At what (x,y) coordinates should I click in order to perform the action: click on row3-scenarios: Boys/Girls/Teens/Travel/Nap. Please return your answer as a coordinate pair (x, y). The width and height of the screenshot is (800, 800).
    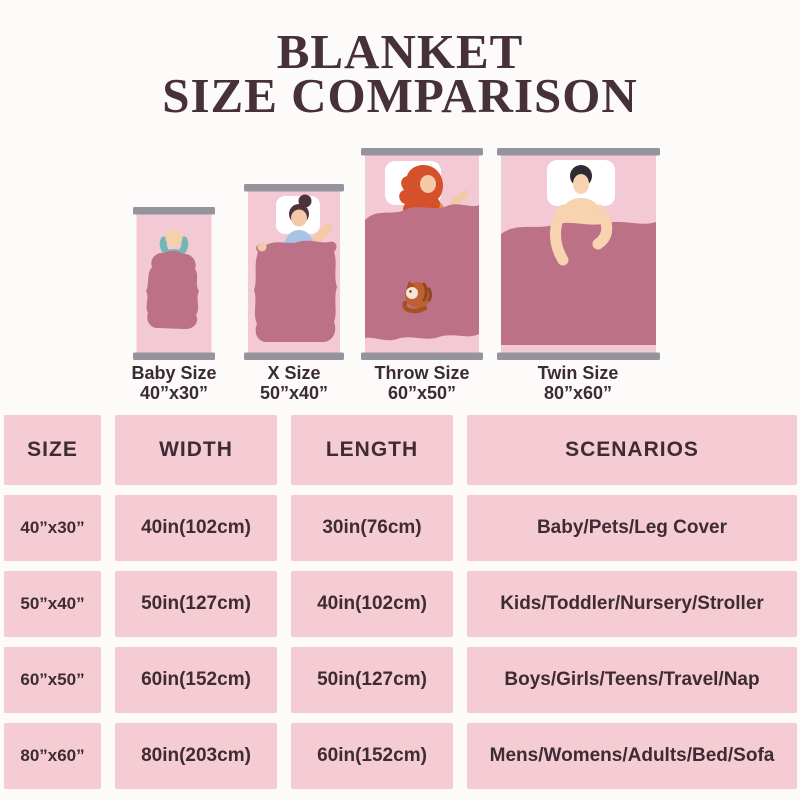
    Looking at the image, I should click on (632, 680).